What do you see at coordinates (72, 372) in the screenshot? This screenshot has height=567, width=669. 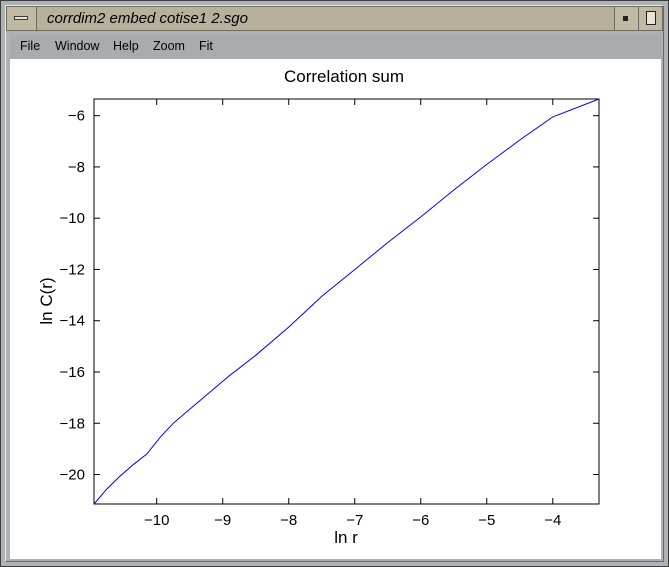 I see `y-tick-label: −16` at bounding box center [72, 372].